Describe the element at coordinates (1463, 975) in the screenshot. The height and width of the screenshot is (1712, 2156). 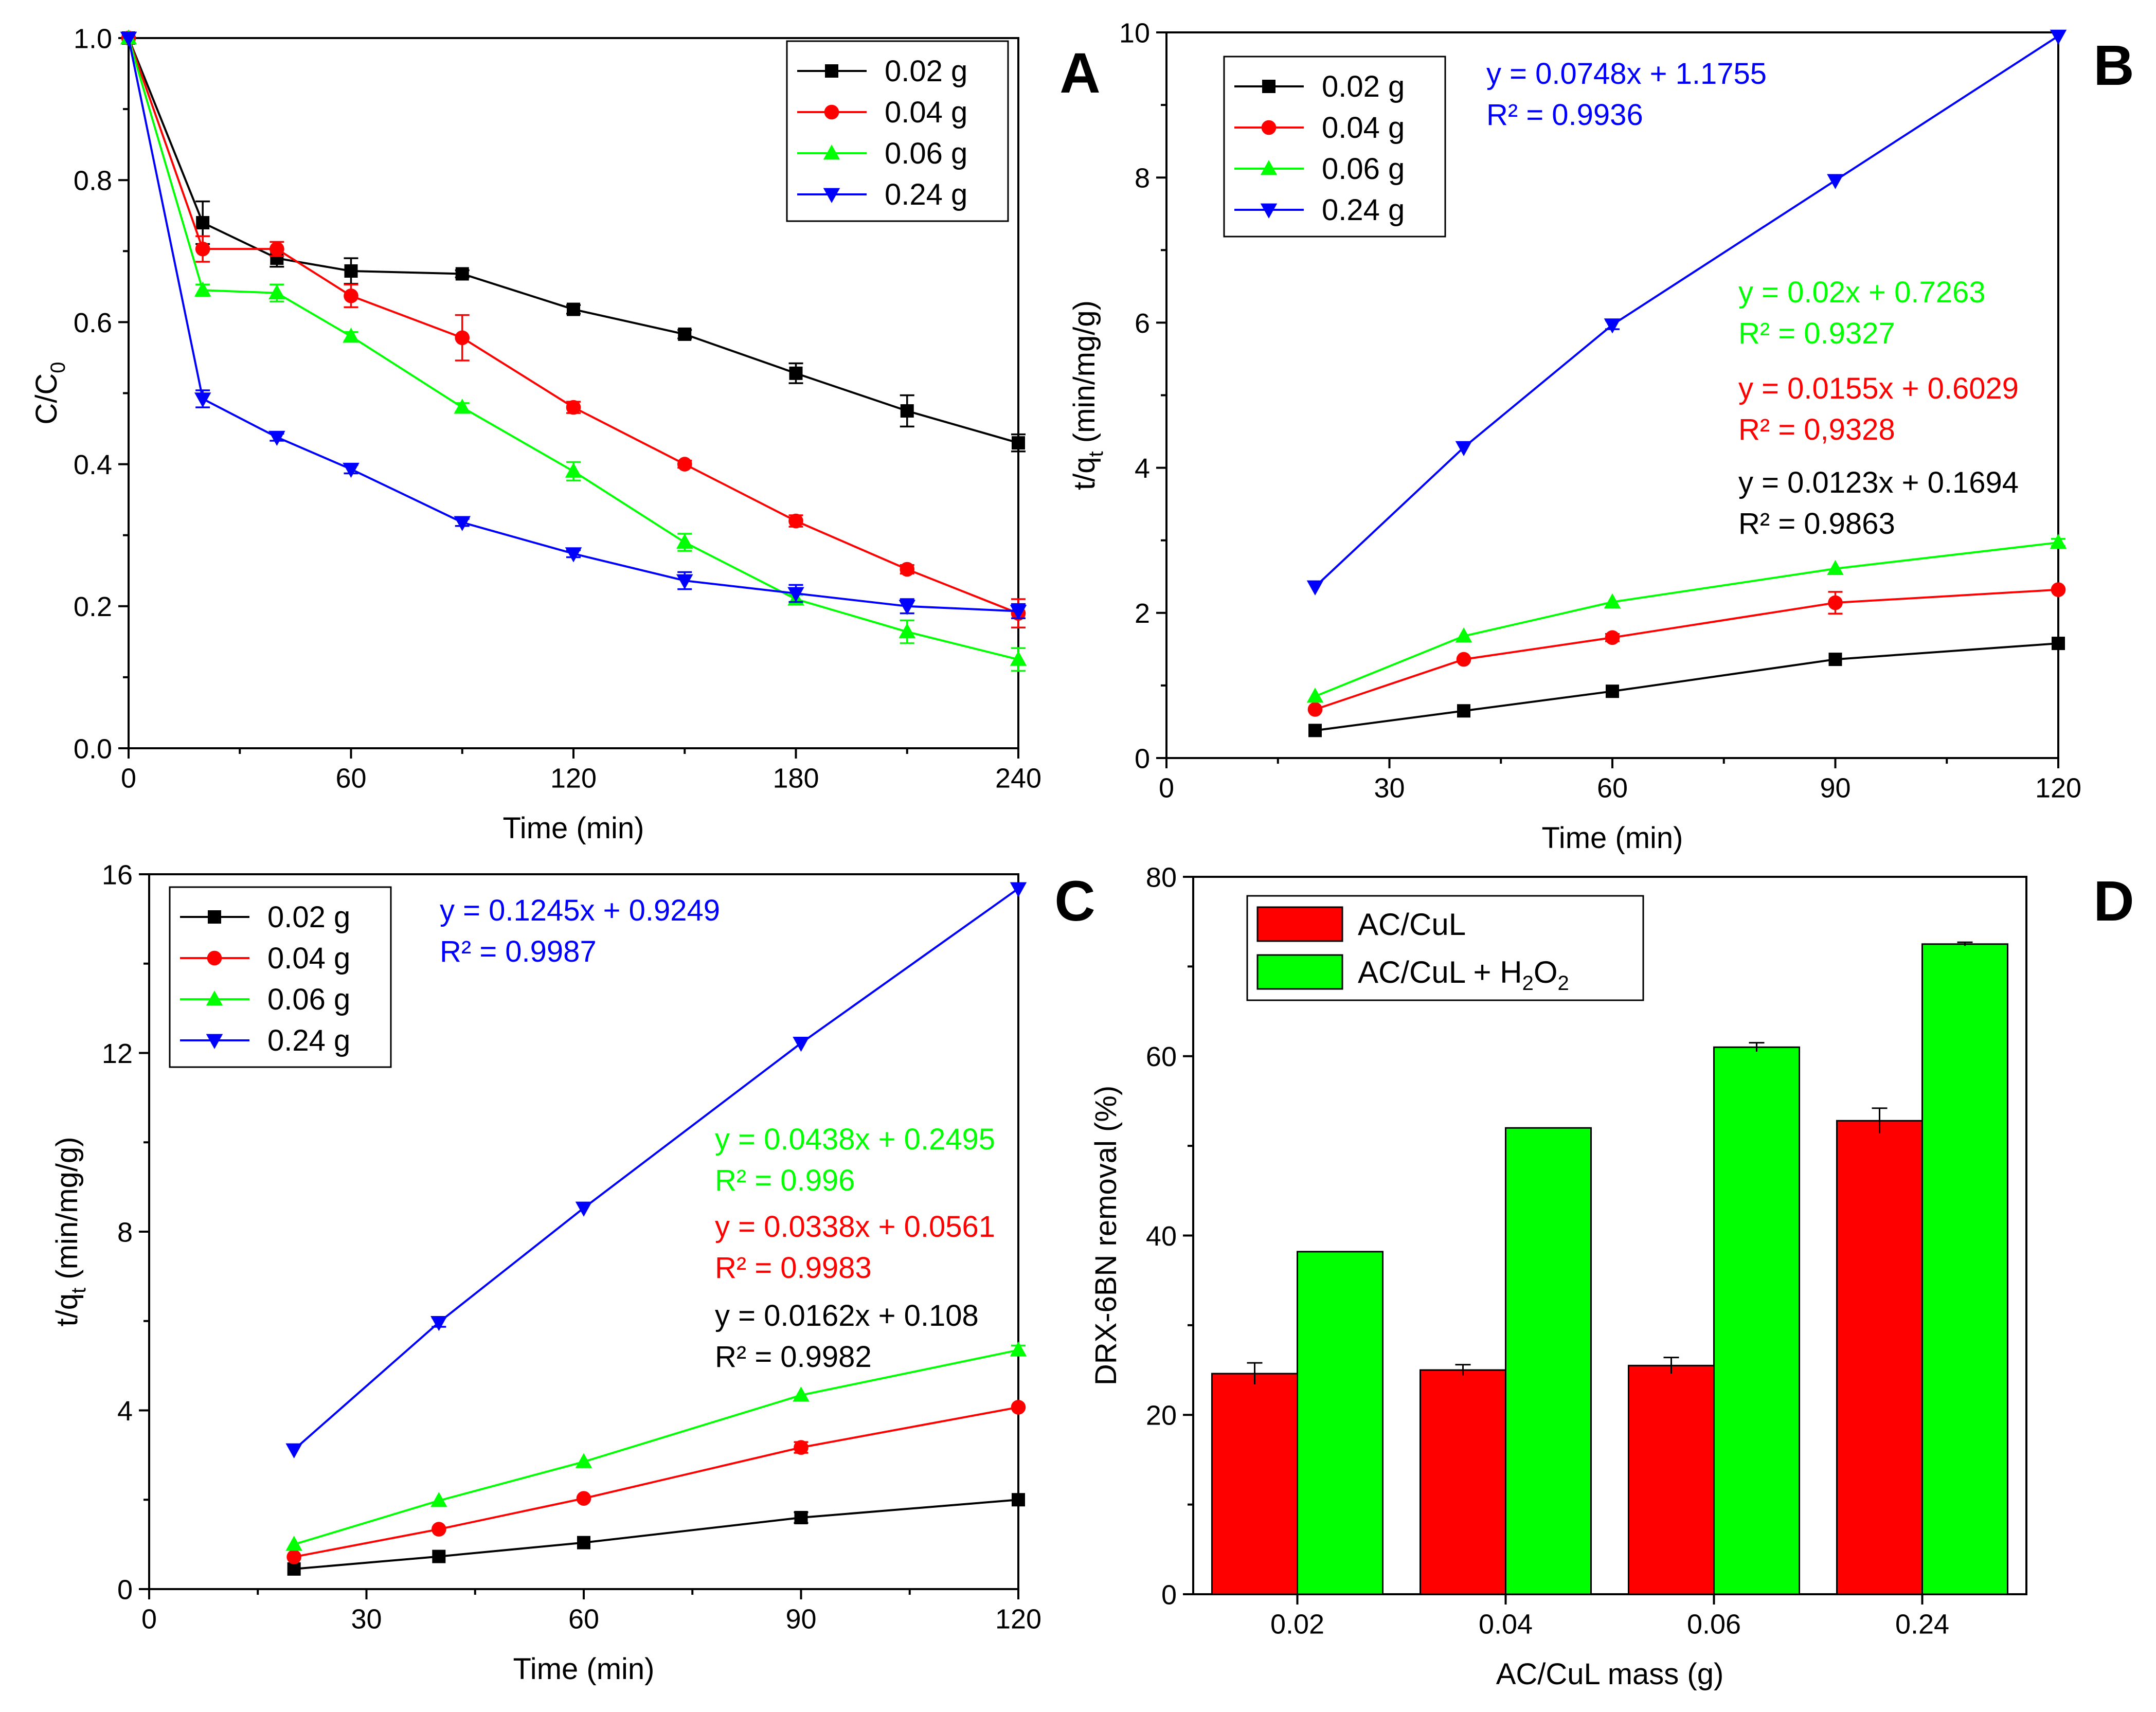
I see `legend-label: AC/CuL + H2O2` at that location.